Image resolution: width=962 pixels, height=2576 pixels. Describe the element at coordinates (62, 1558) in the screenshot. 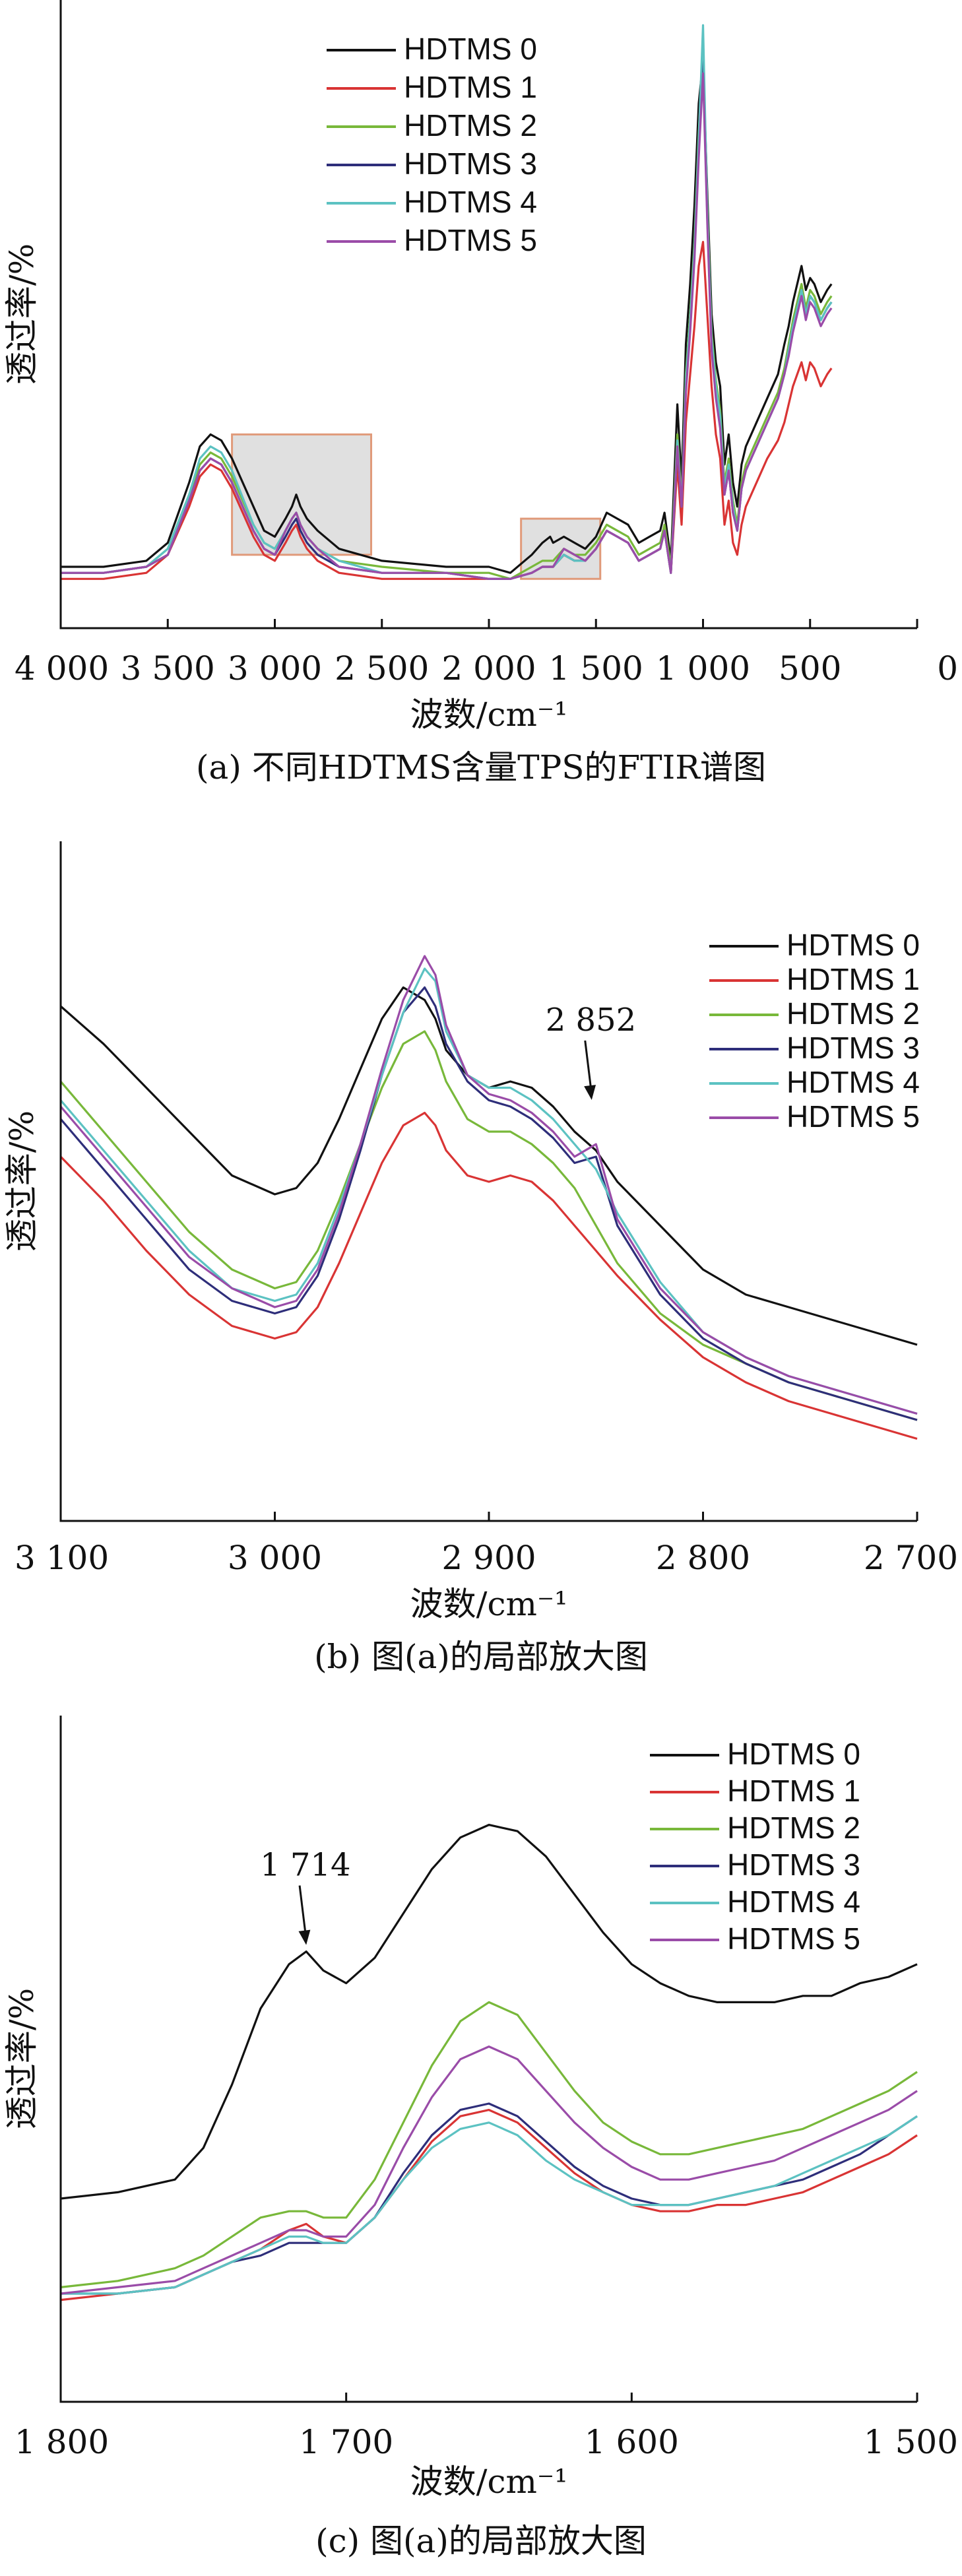

I see `x-tick-label: 3 100` at that location.